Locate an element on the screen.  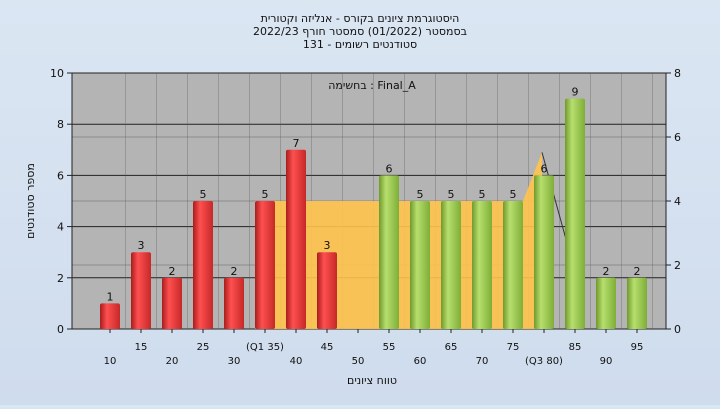
y-tick-label: 0 is located at coordinates (60, 329).